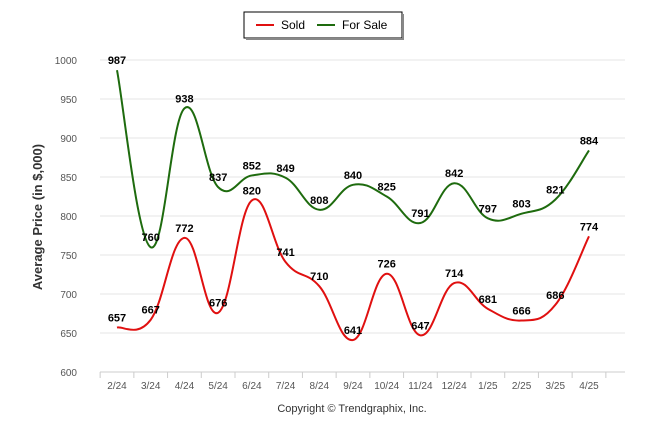  Describe the element at coordinates (319, 277) in the screenshot. I see `data-label-sold: 710` at that location.